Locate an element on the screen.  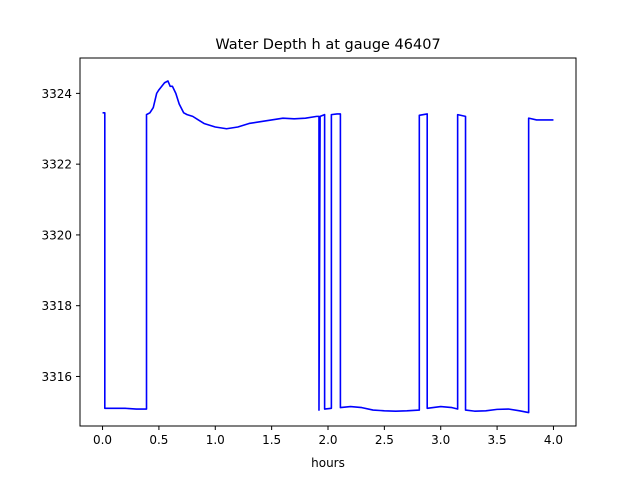
x-tick-label: 2.5 is located at coordinates (384, 440).